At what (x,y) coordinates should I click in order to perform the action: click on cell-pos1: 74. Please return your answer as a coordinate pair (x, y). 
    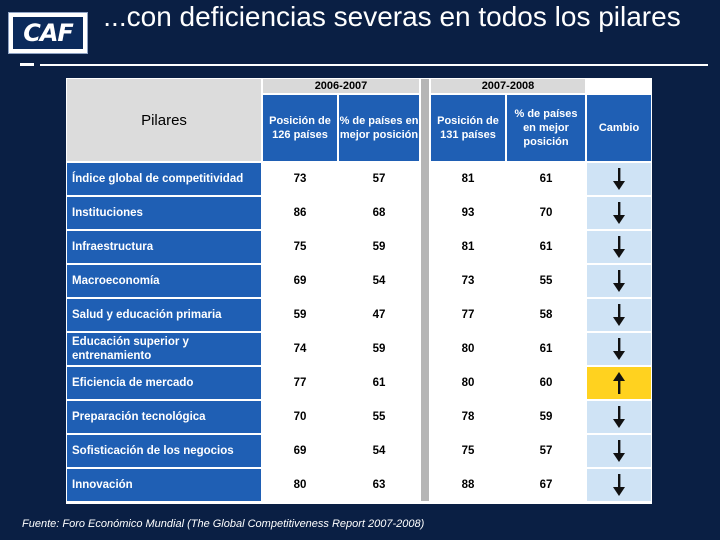
    Looking at the image, I should click on (300, 349).